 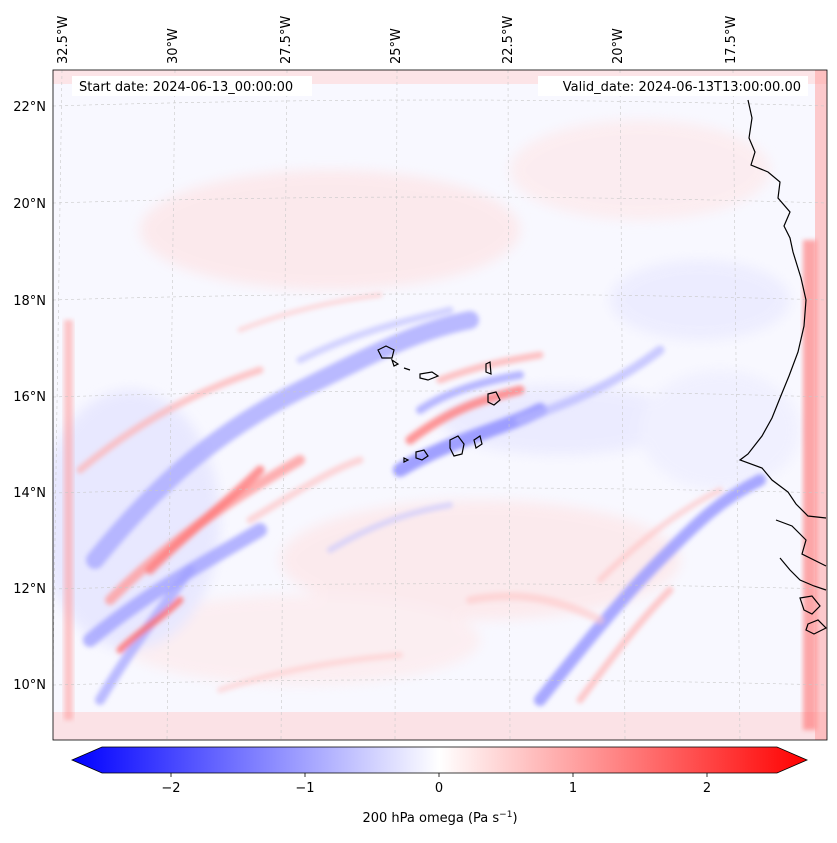 What do you see at coordinates (731, 40) in the screenshot?
I see `lon-label: 17.5°W` at bounding box center [731, 40].